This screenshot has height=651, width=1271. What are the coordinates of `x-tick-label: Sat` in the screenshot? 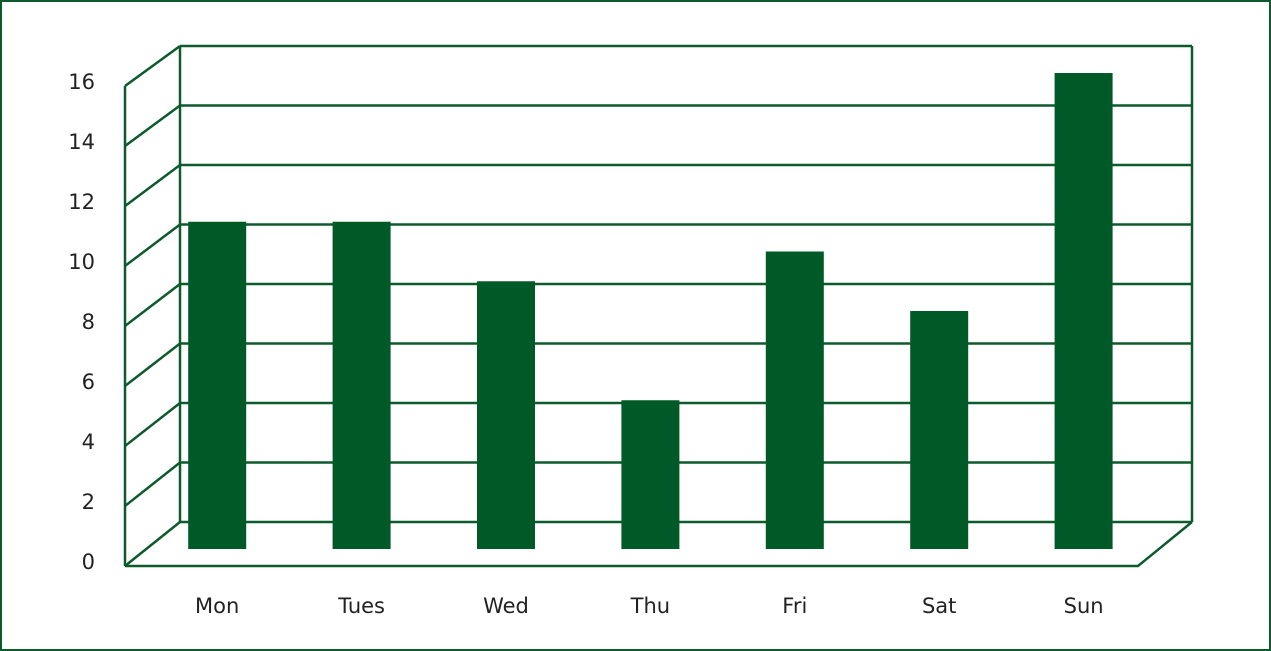 It's located at (939, 606).